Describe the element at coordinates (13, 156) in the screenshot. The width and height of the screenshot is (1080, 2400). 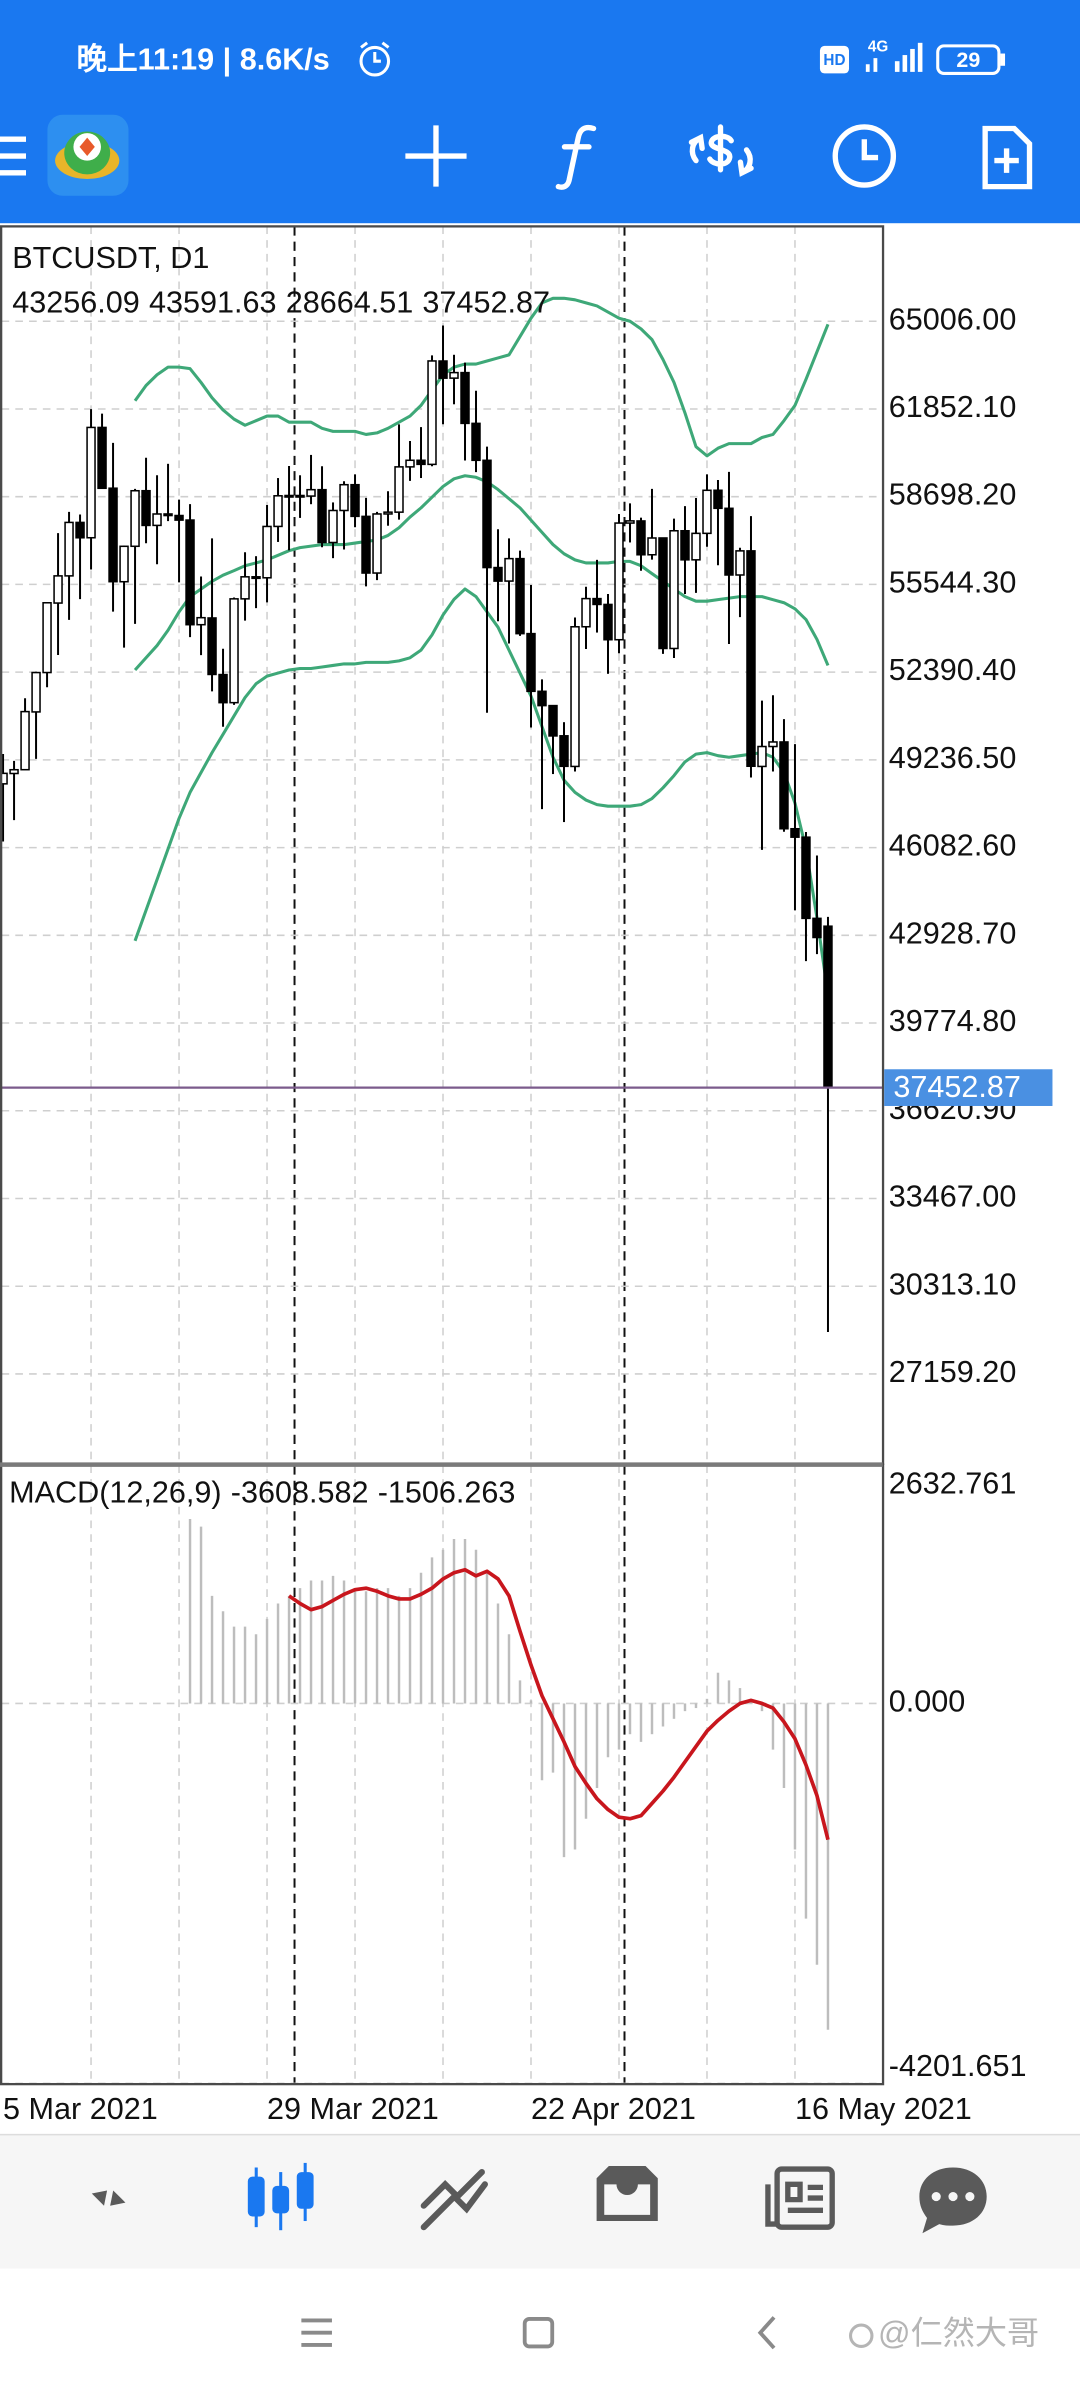
I see `menu-button` at that location.